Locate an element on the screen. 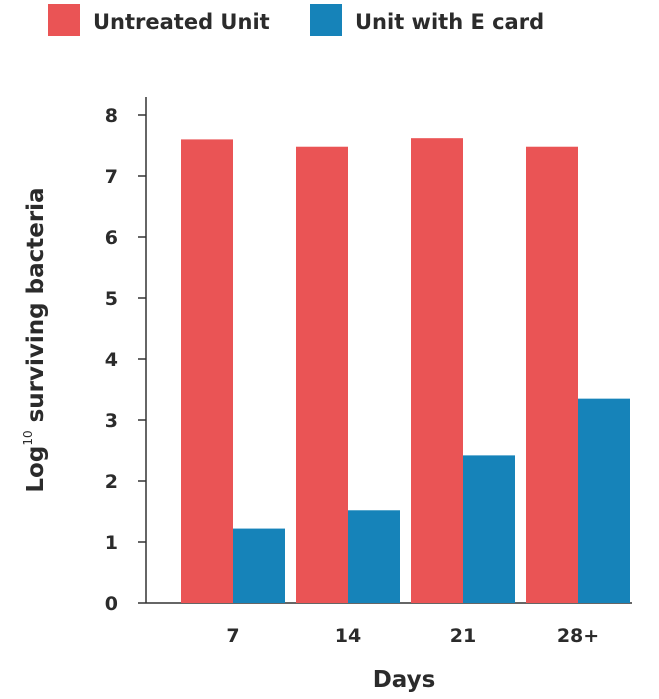 The height and width of the screenshot is (699, 659). x-tick-label: 28+ is located at coordinates (578, 636).